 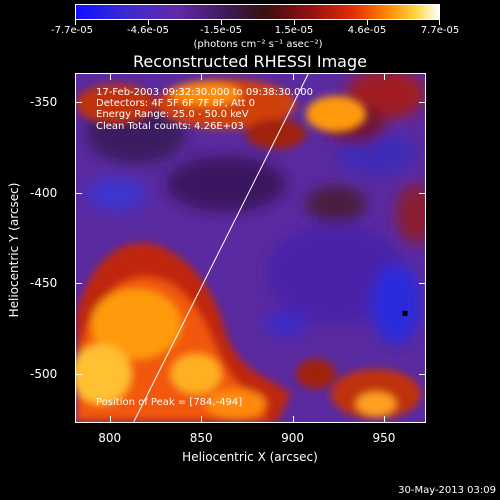 I want to click on x-tick-label: 850, so click(x=201, y=438).